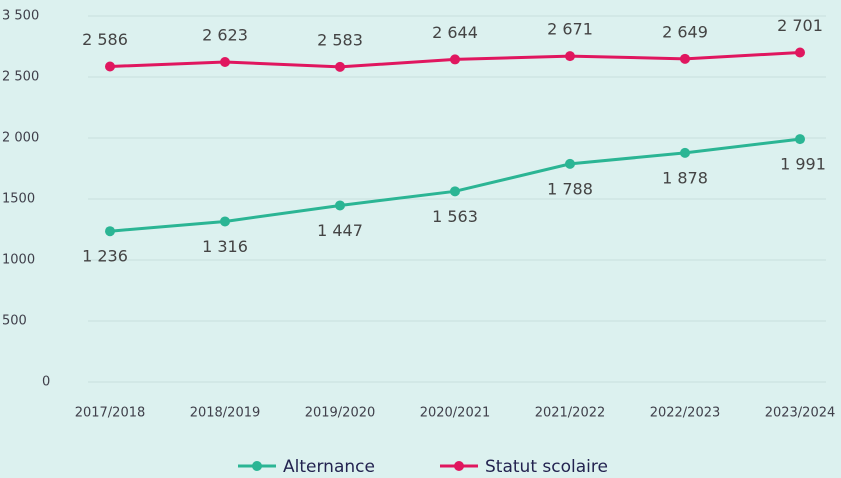 The image size is (841, 478). What do you see at coordinates (46, 382) in the screenshot?
I see `y-tick-label: 0` at bounding box center [46, 382].